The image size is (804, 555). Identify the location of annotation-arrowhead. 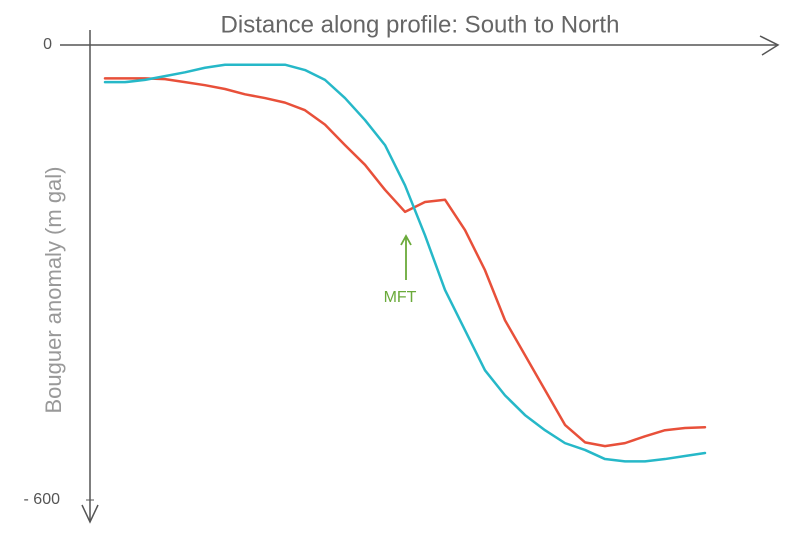
(406, 240).